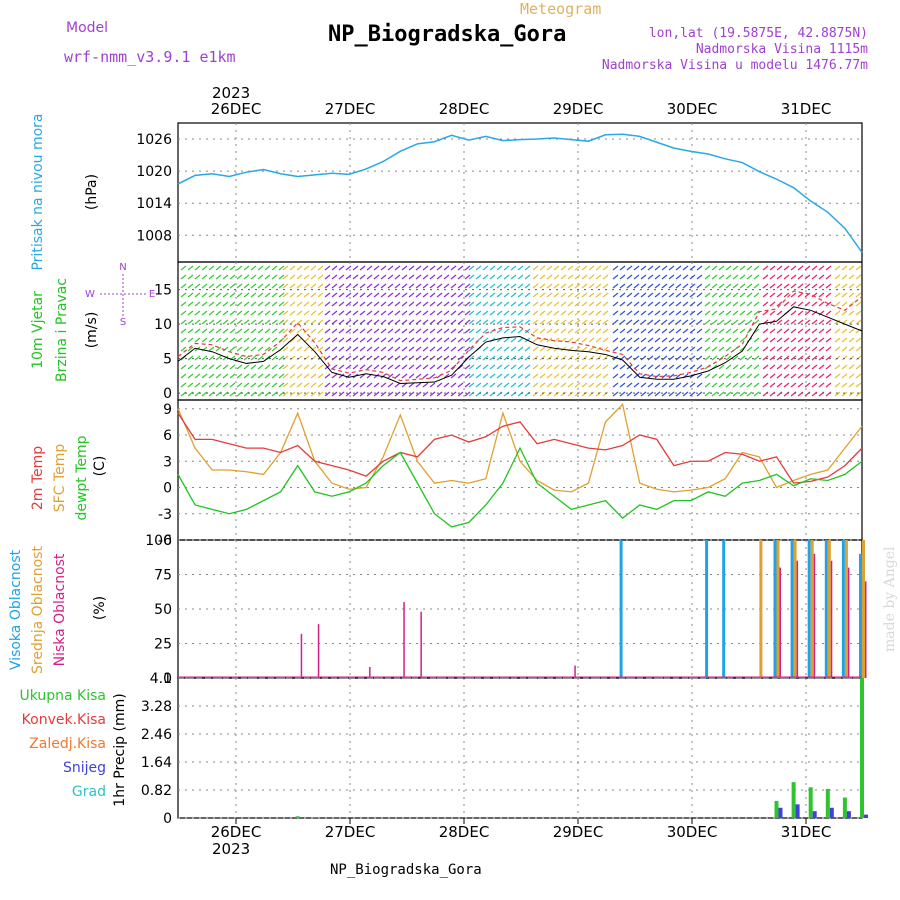 Image resolution: width=900 pixels, height=900 pixels. Describe the element at coordinates (520, 345) in the screenshot. I see `wind-speed-line` at that location.